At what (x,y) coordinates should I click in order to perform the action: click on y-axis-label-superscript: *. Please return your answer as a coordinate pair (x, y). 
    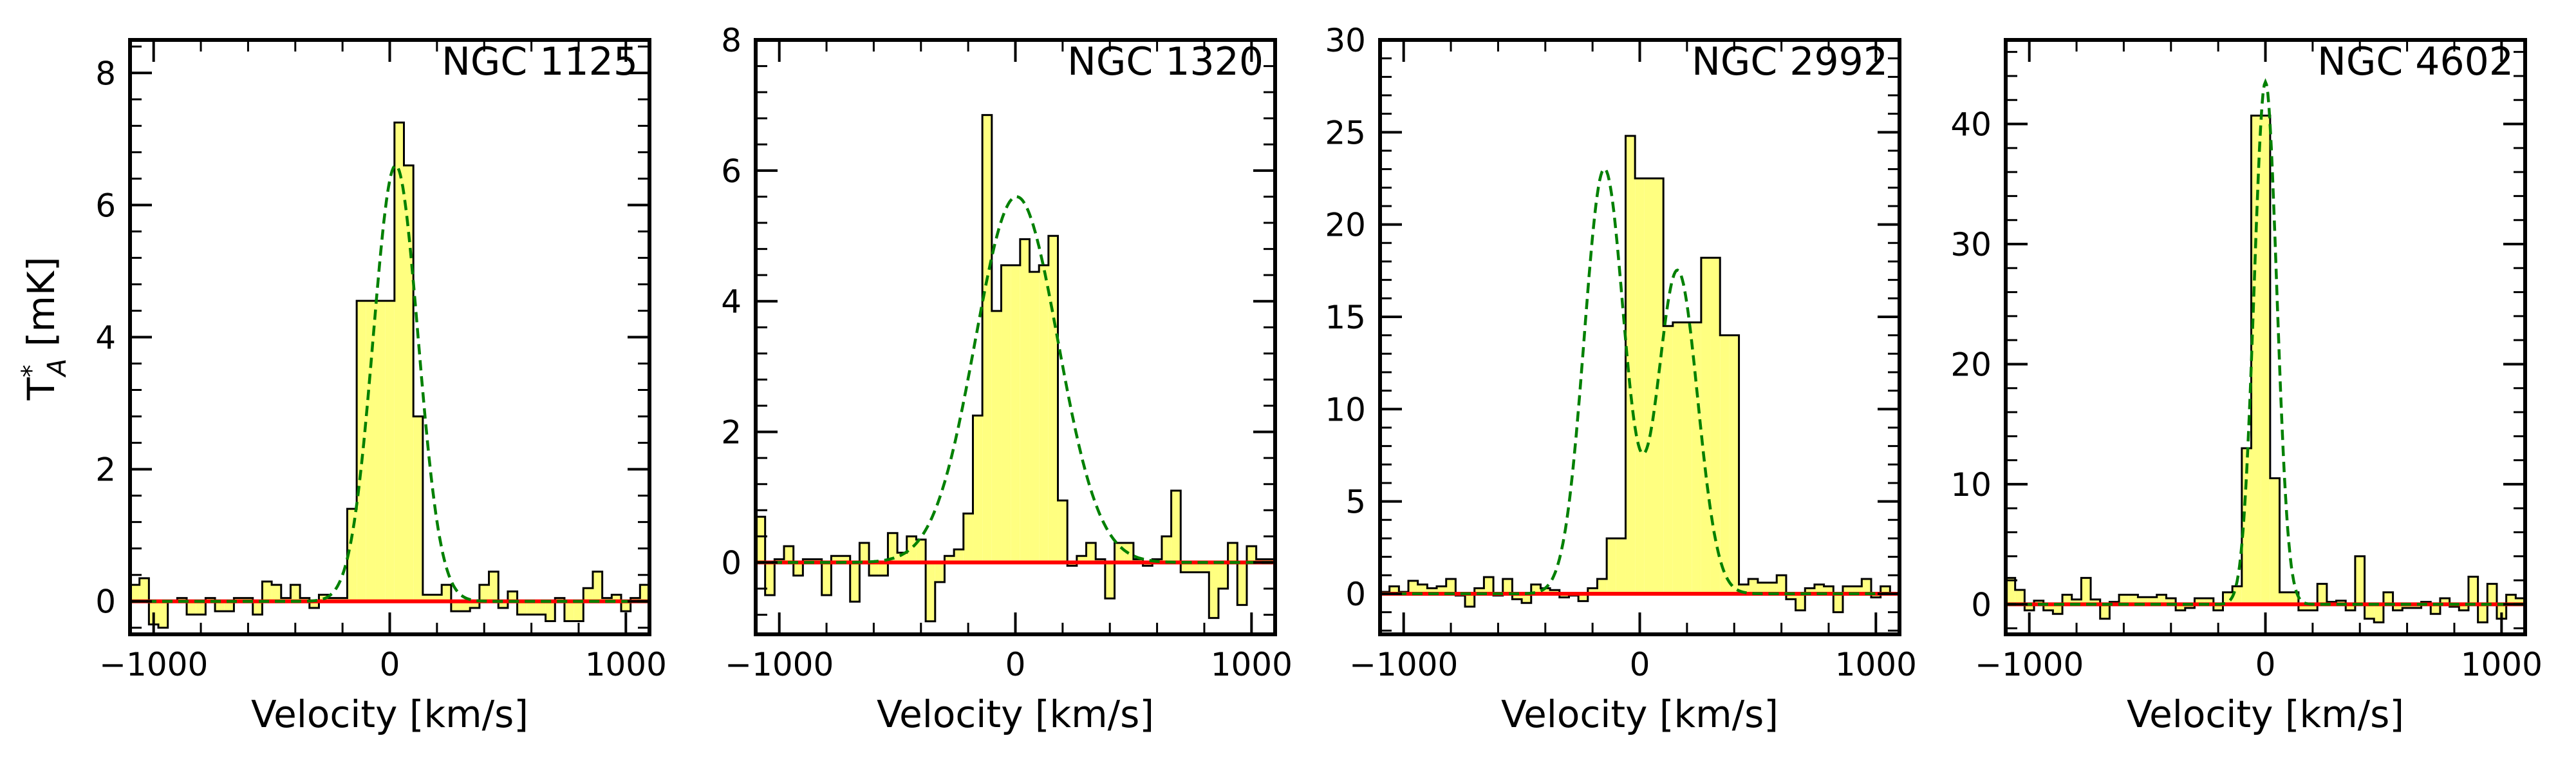
    Looking at the image, I should click on (31, 371).